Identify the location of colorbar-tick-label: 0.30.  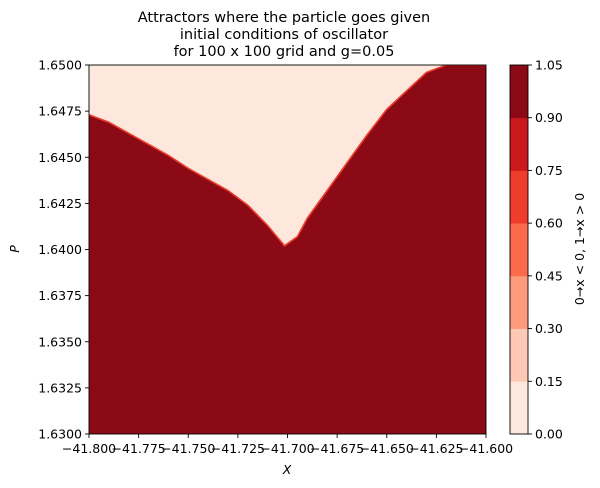
(549, 328).